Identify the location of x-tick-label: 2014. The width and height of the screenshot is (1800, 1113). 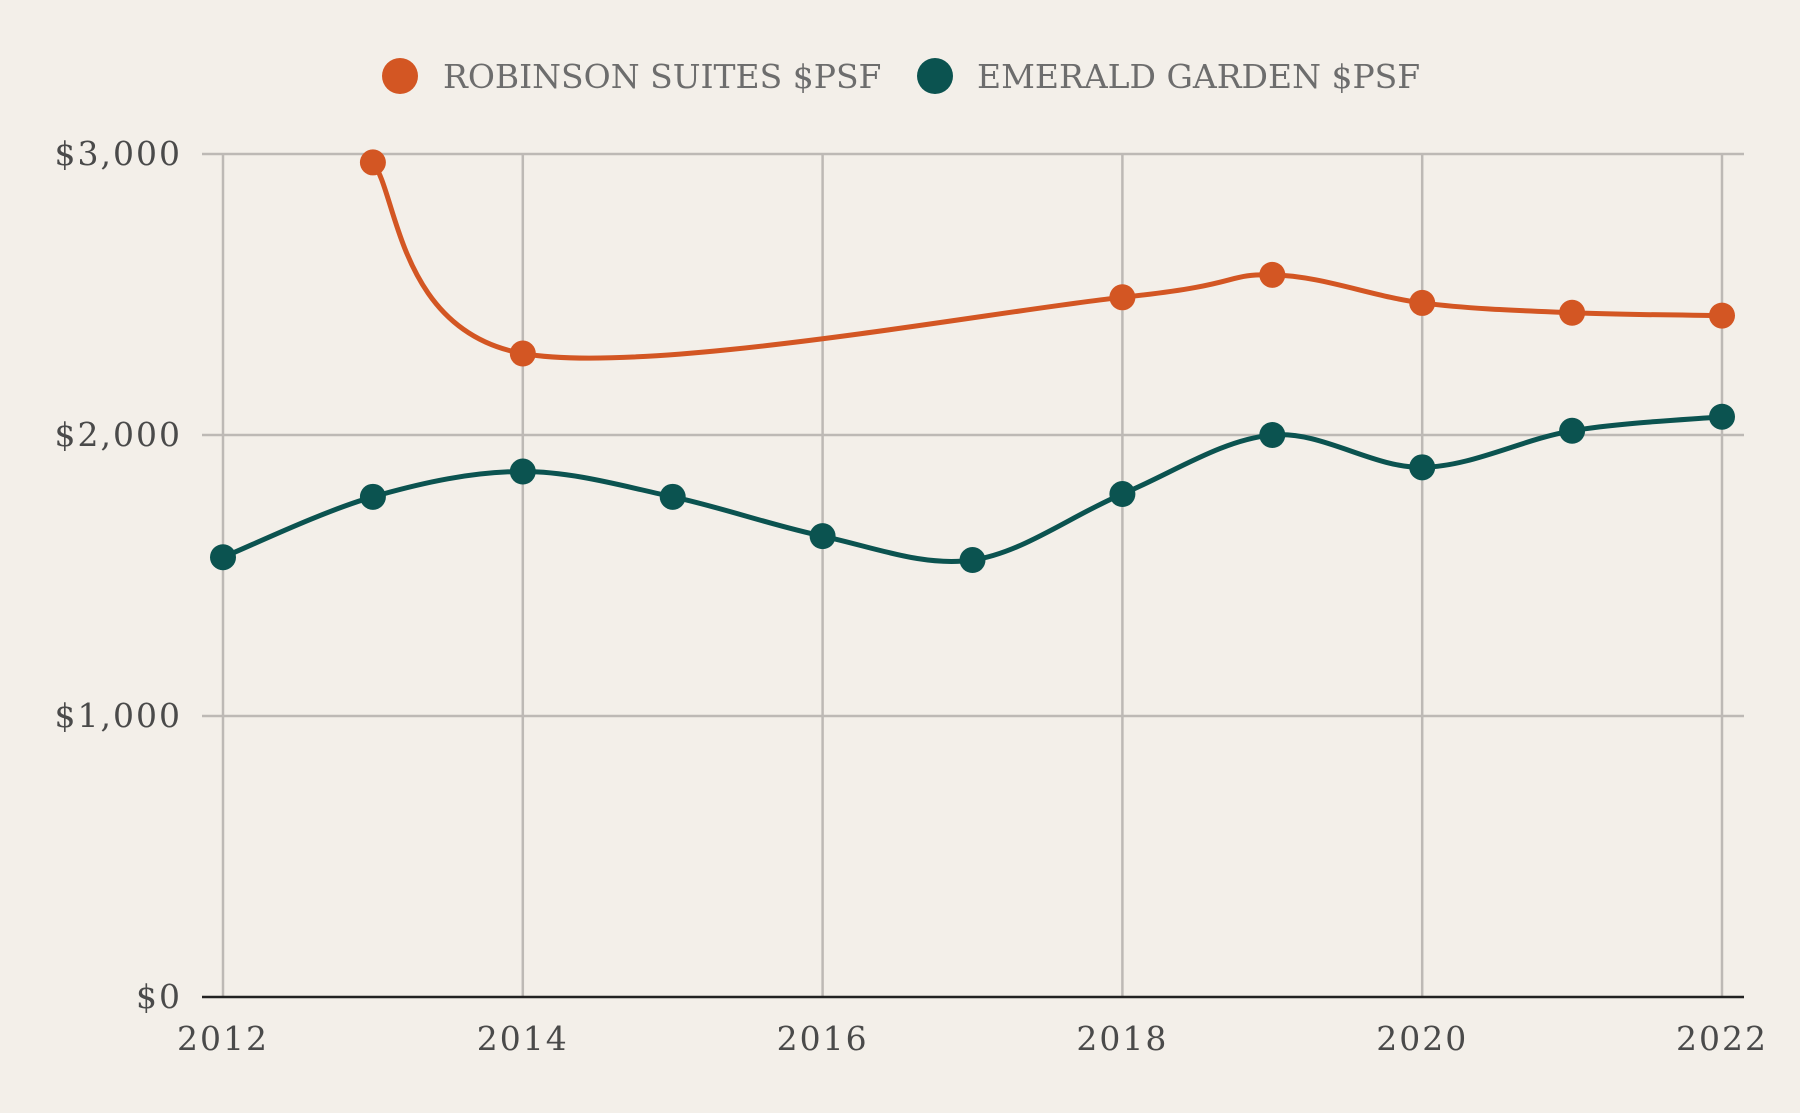
(523, 1038).